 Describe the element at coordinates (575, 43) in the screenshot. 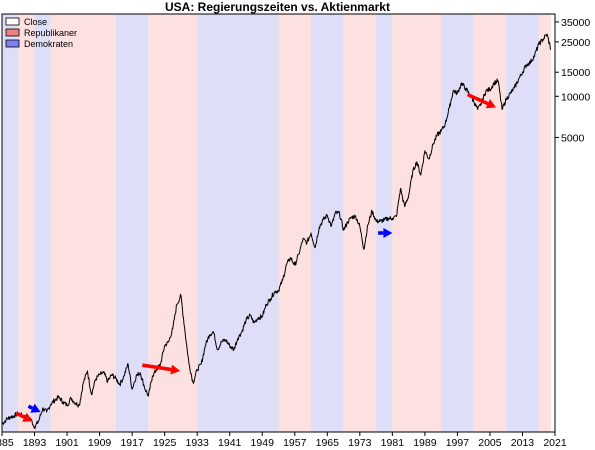

I see `y-tick-label-25000: 25000` at that location.